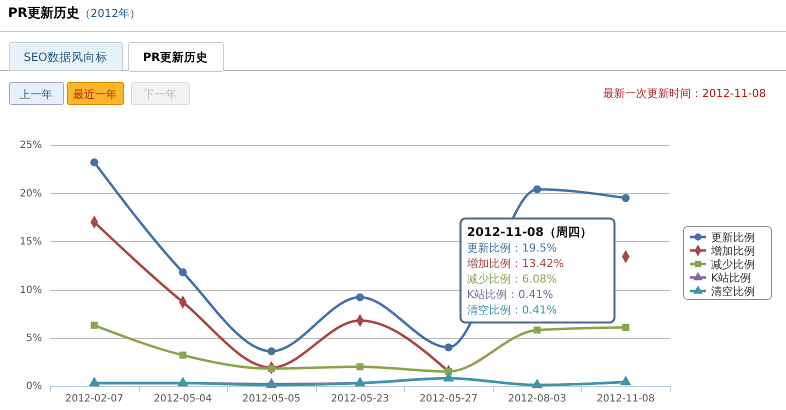 The image size is (786, 410). I want to click on x-tick-label: 2012-05-05, so click(271, 399).